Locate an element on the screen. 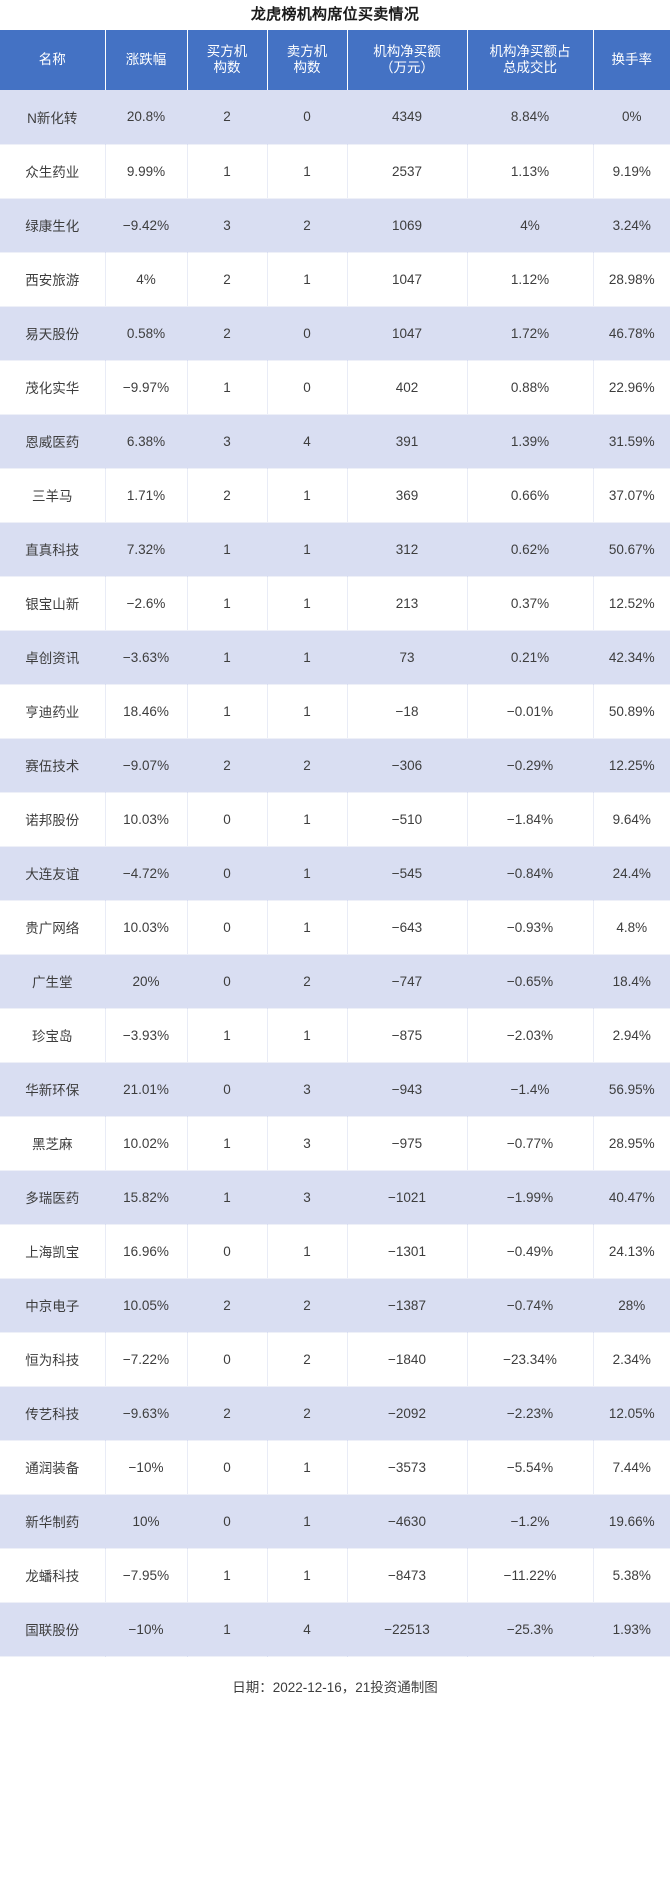 The width and height of the screenshot is (670, 1900). cell-change: 10.02% is located at coordinates (146, 1143).